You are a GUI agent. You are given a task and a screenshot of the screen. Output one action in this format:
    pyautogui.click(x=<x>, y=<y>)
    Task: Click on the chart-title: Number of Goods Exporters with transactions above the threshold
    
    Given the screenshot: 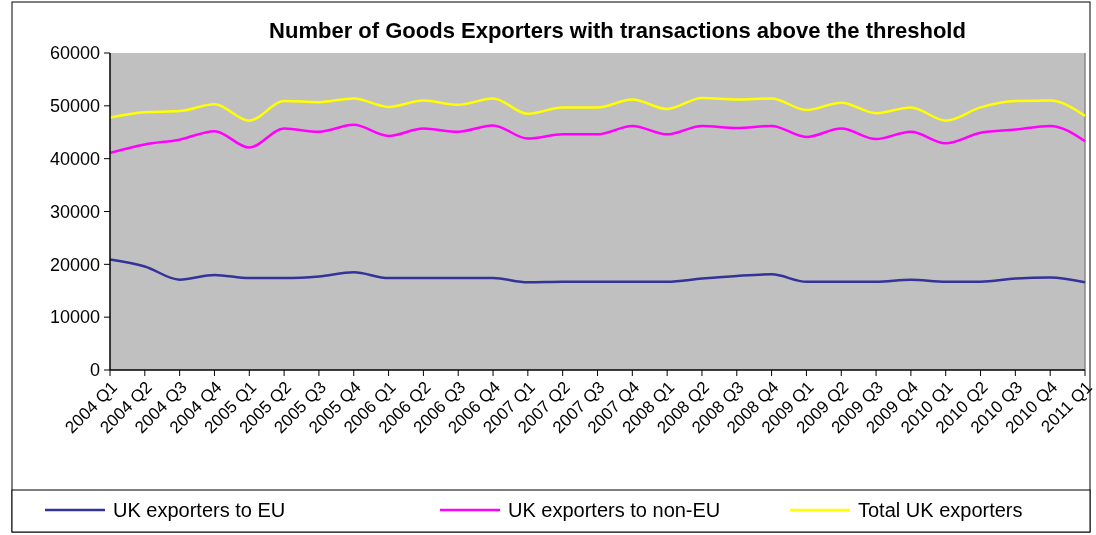 What is the action you would take?
    pyautogui.click(x=617, y=30)
    